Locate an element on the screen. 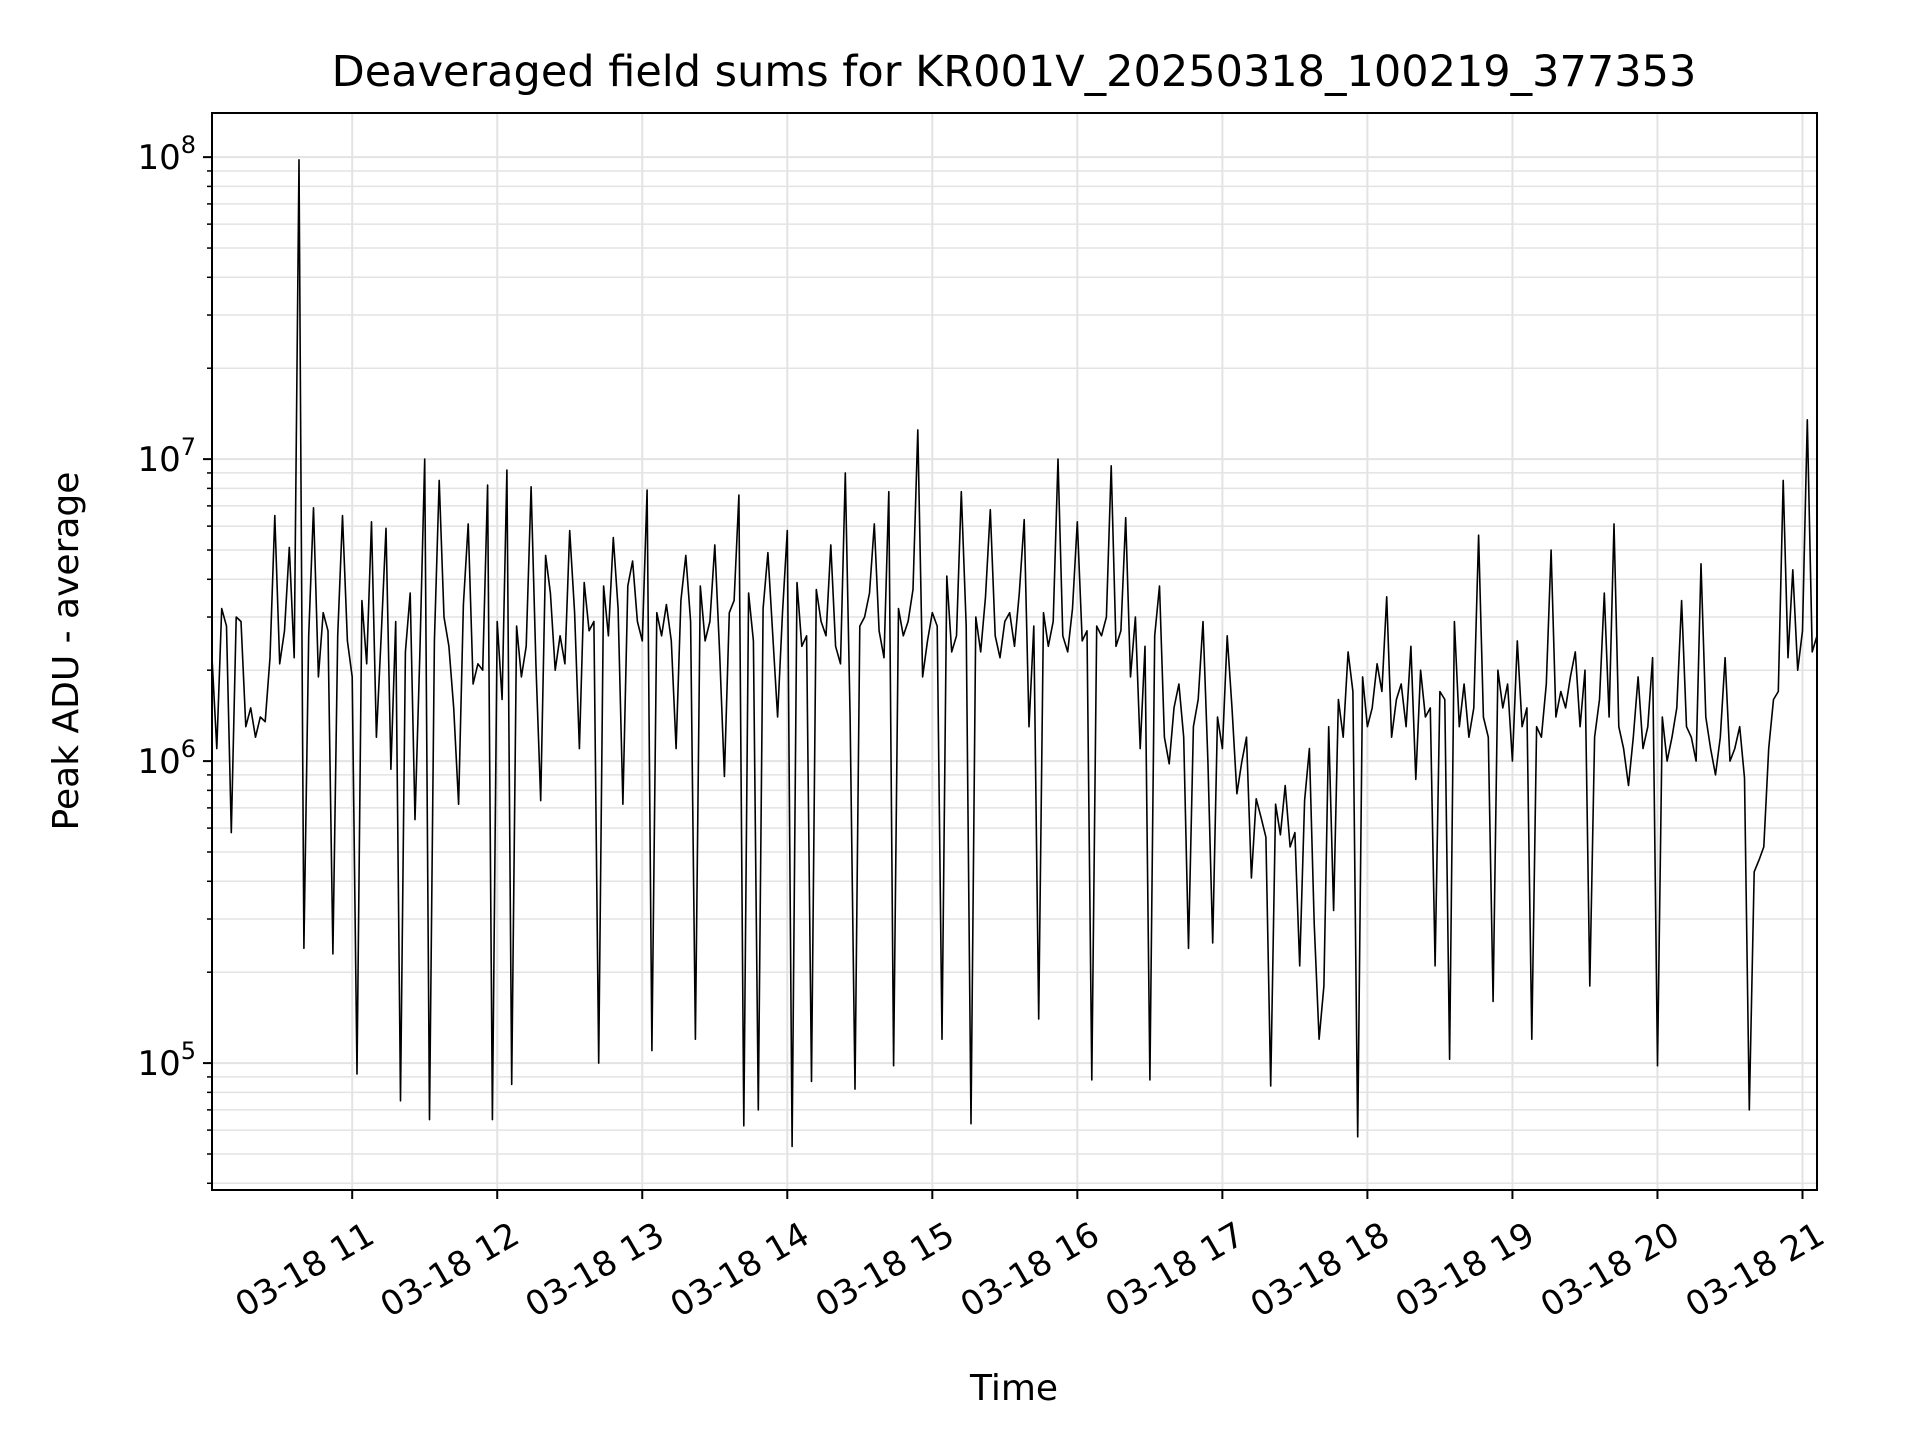  y-tick-label: 10⁸ is located at coordinates (166, 154).